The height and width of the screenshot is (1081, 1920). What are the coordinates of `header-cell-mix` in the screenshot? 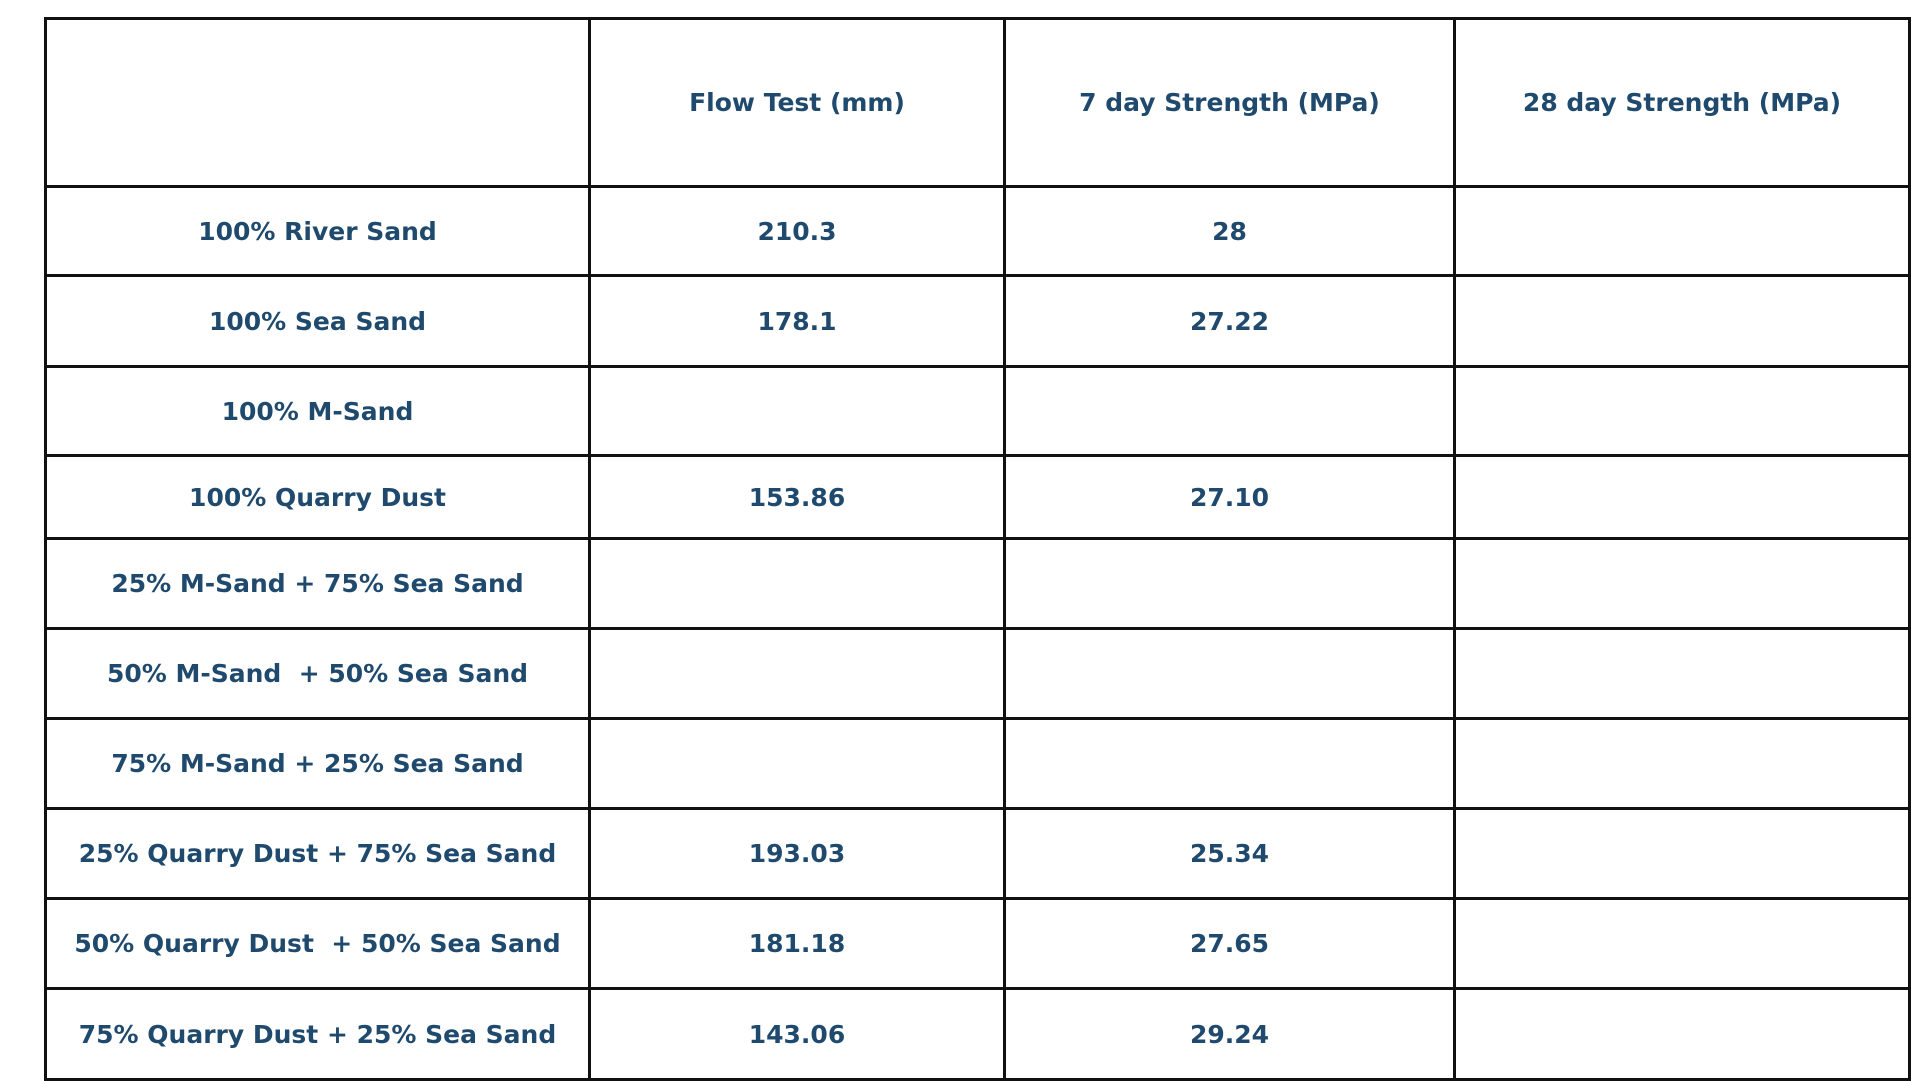 It's located at (317, 102).